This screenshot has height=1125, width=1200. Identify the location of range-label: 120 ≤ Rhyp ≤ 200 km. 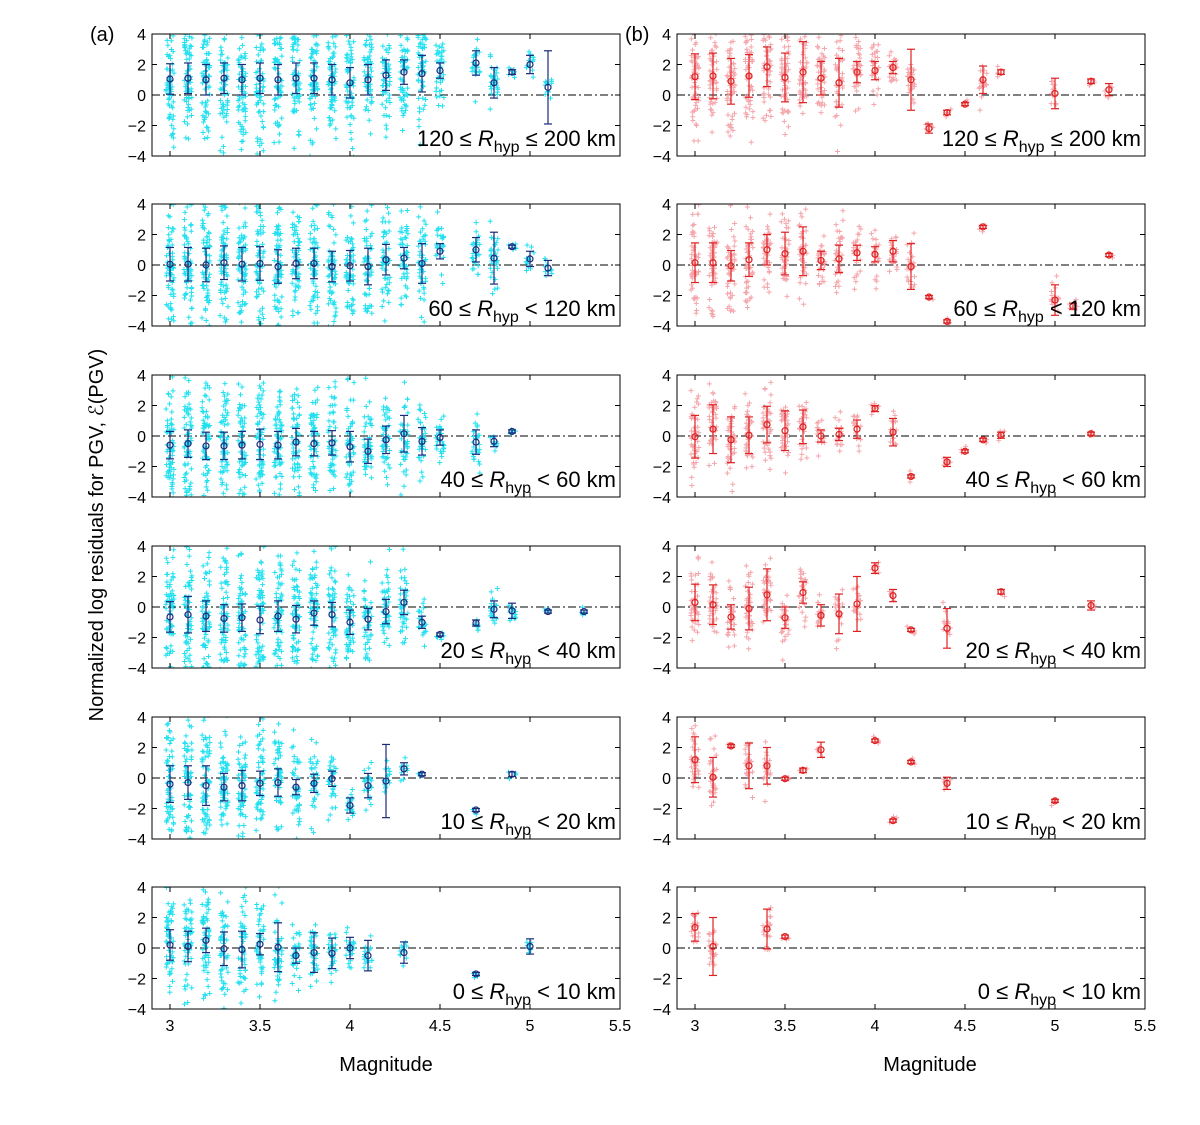
(516, 141).